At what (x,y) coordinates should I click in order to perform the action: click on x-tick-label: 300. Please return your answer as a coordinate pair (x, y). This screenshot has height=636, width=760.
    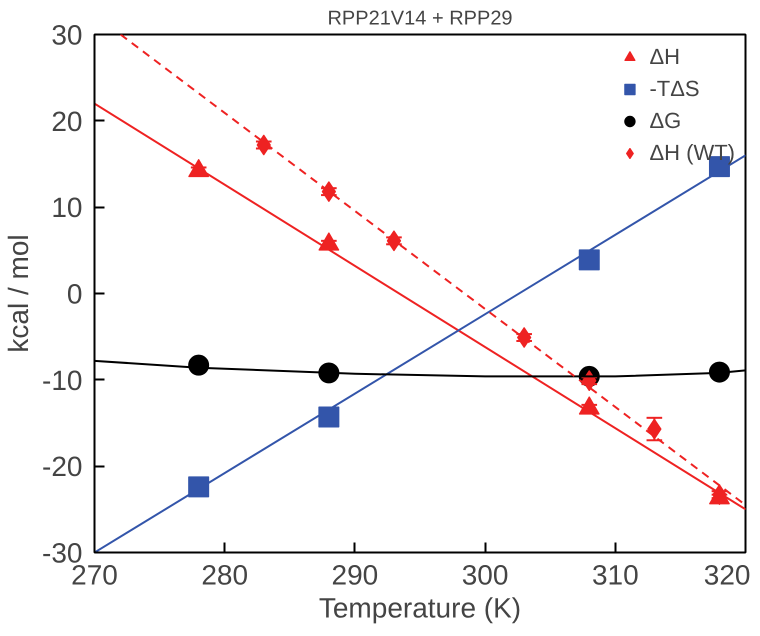
    Looking at the image, I should click on (485, 575).